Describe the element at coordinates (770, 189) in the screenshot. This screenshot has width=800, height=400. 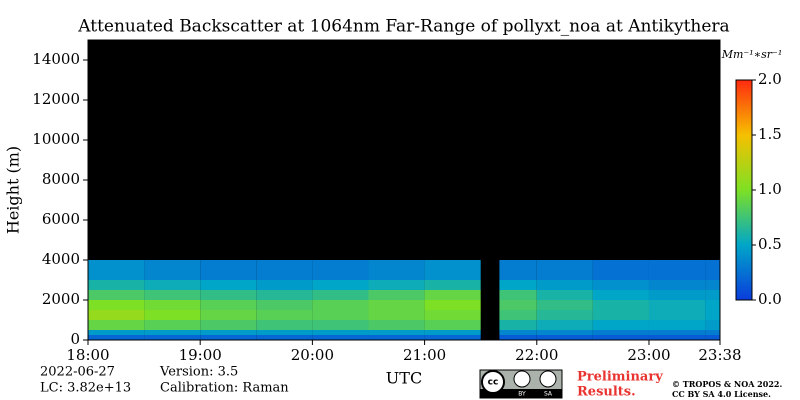
I see `colorbar-tick-label: 1.0` at that location.